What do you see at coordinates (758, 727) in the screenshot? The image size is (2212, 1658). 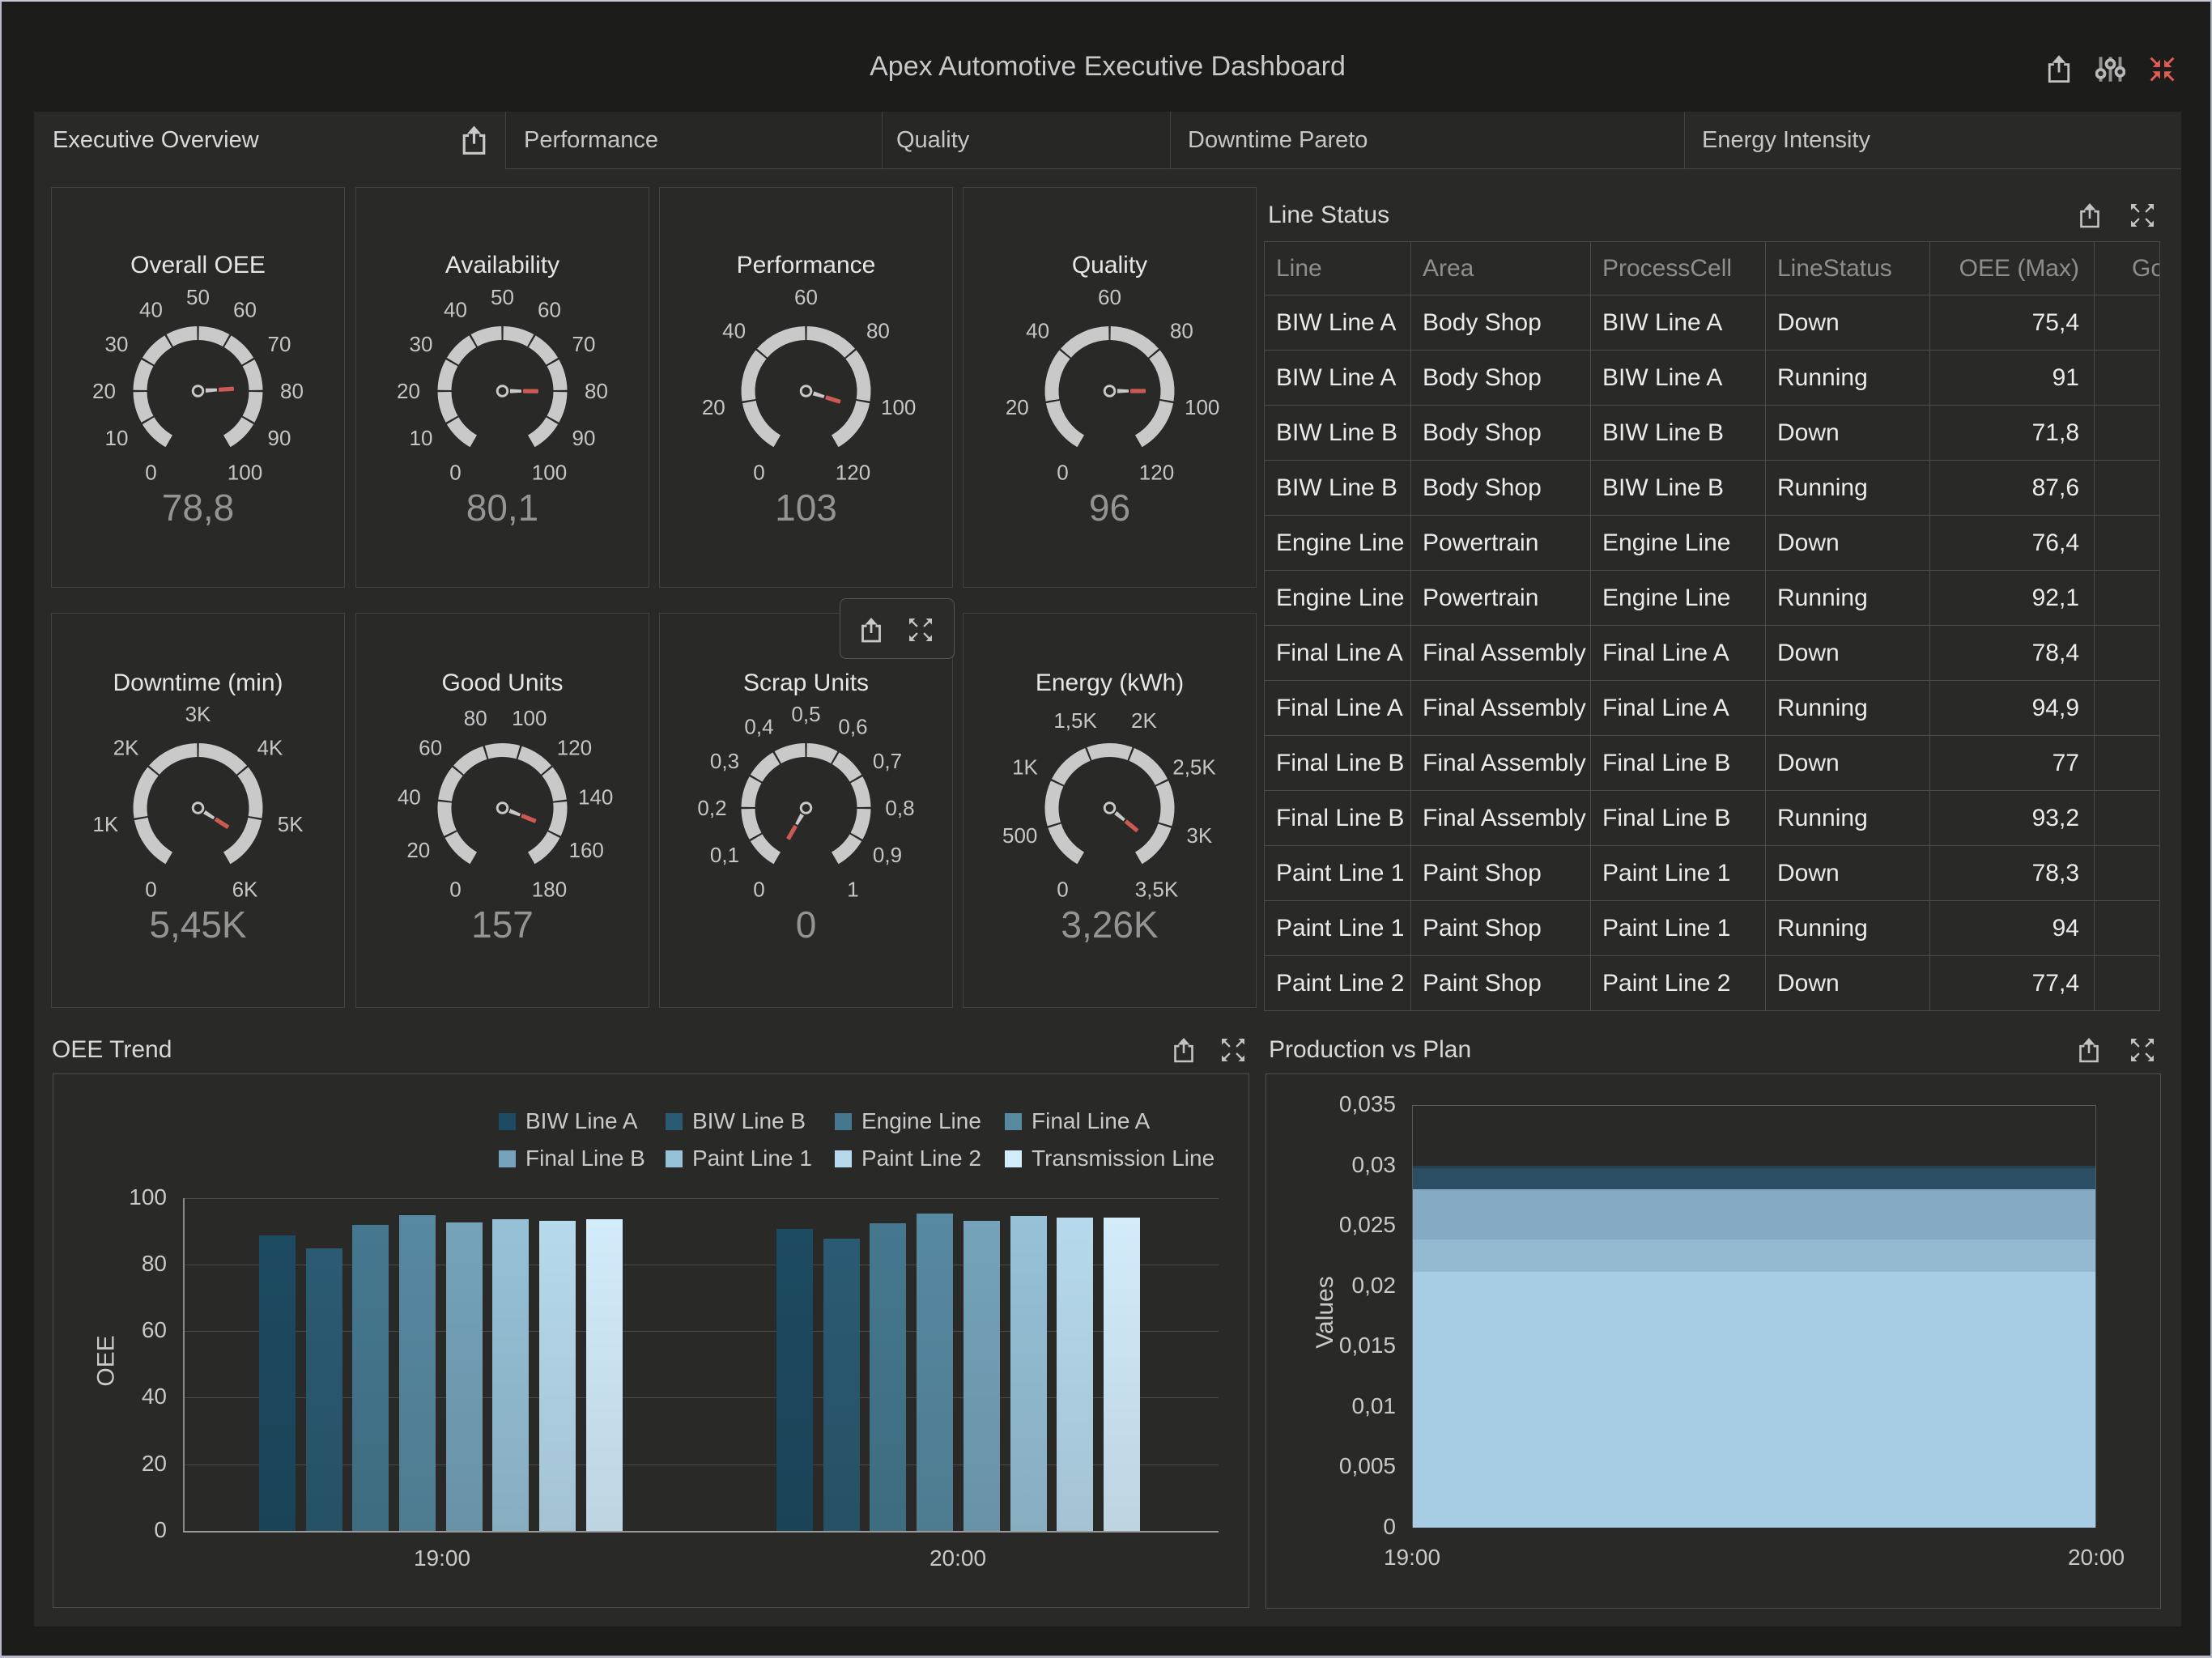 I see `svg-text: 0,4` at bounding box center [758, 727].